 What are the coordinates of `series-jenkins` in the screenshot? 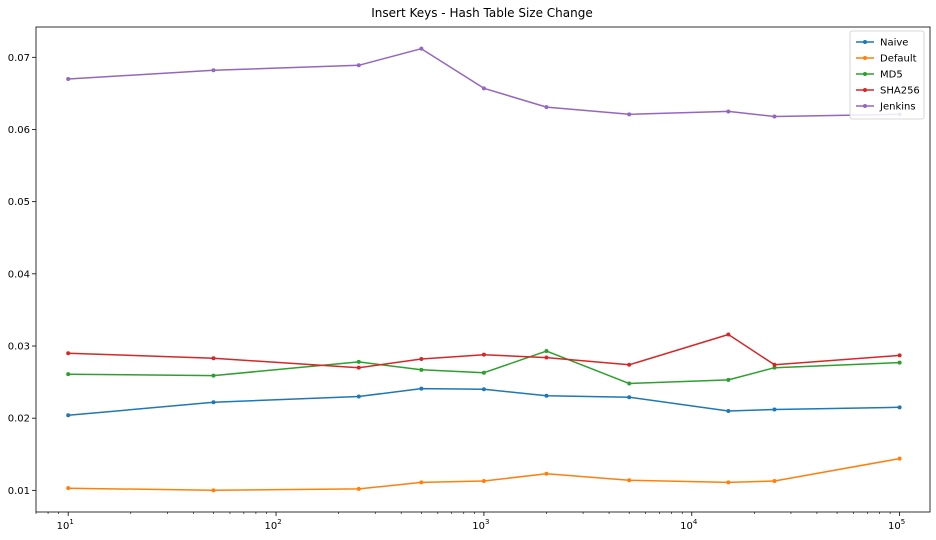 It's located at (484, 82).